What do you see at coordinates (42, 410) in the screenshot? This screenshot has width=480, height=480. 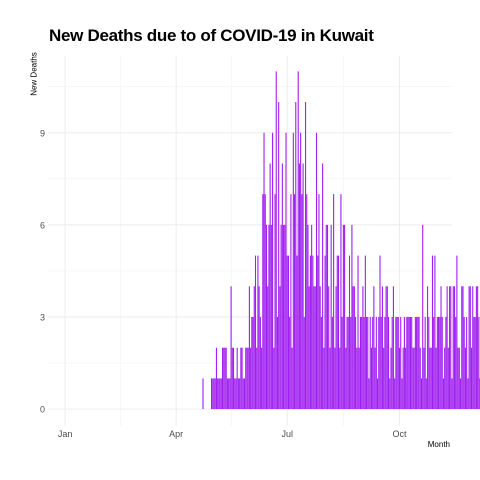 I see `y-tick-label: 0` at bounding box center [42, 410].